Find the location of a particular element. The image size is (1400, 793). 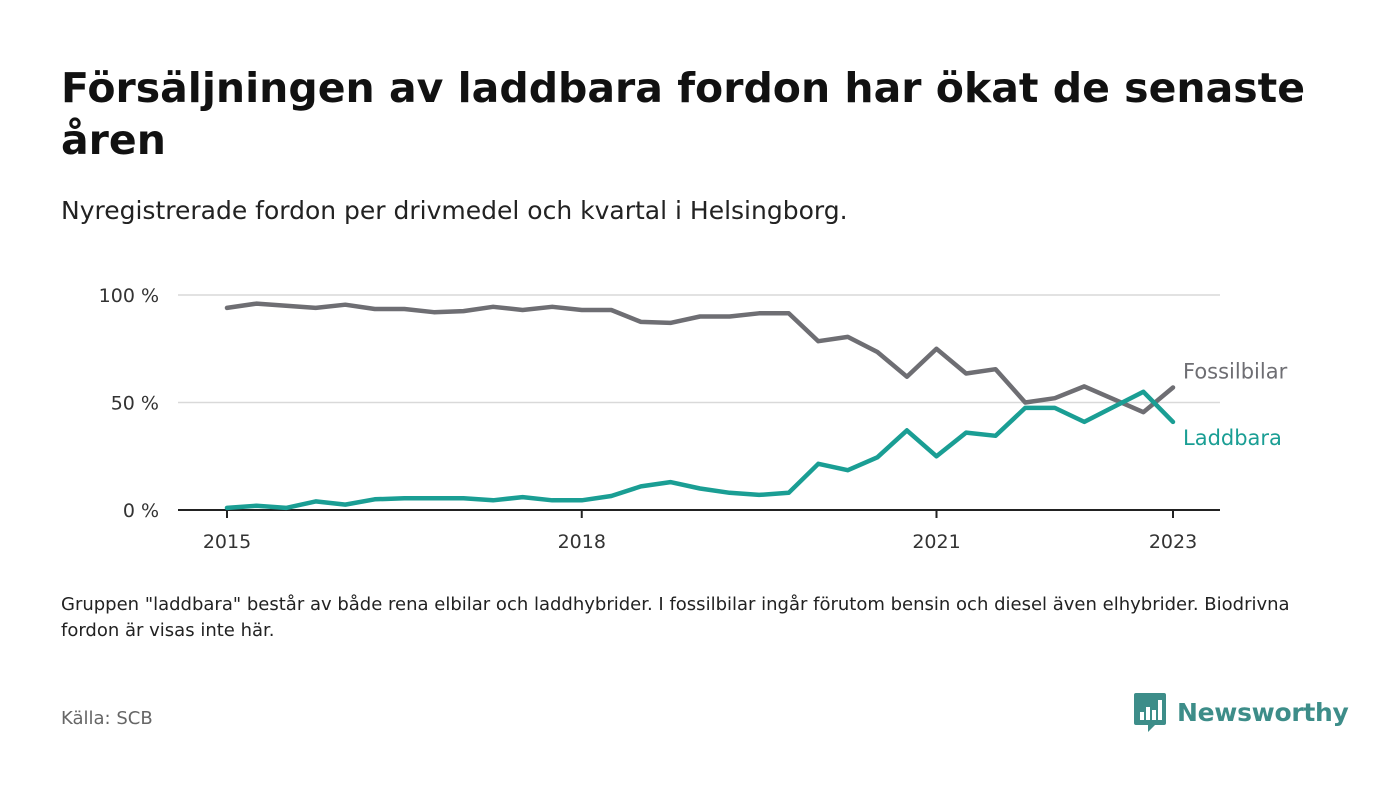

bar-chart-speech-bubble-icon is located at coordinates (1150, 712).